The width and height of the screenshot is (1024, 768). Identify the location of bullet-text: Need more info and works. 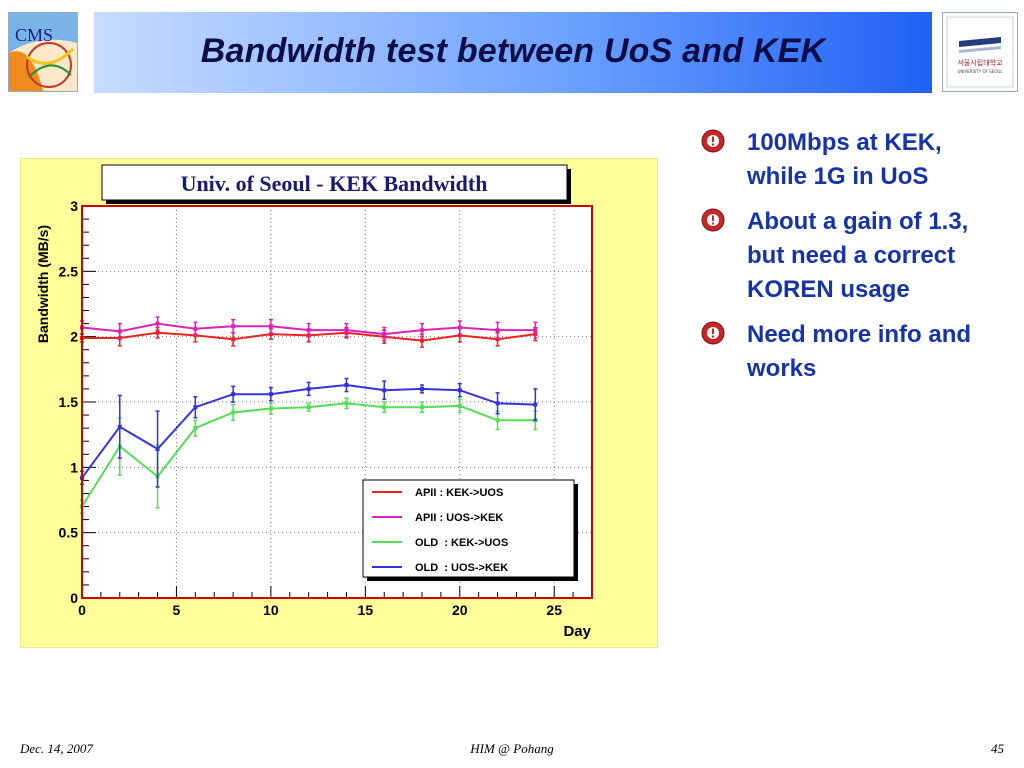
(859, 351).